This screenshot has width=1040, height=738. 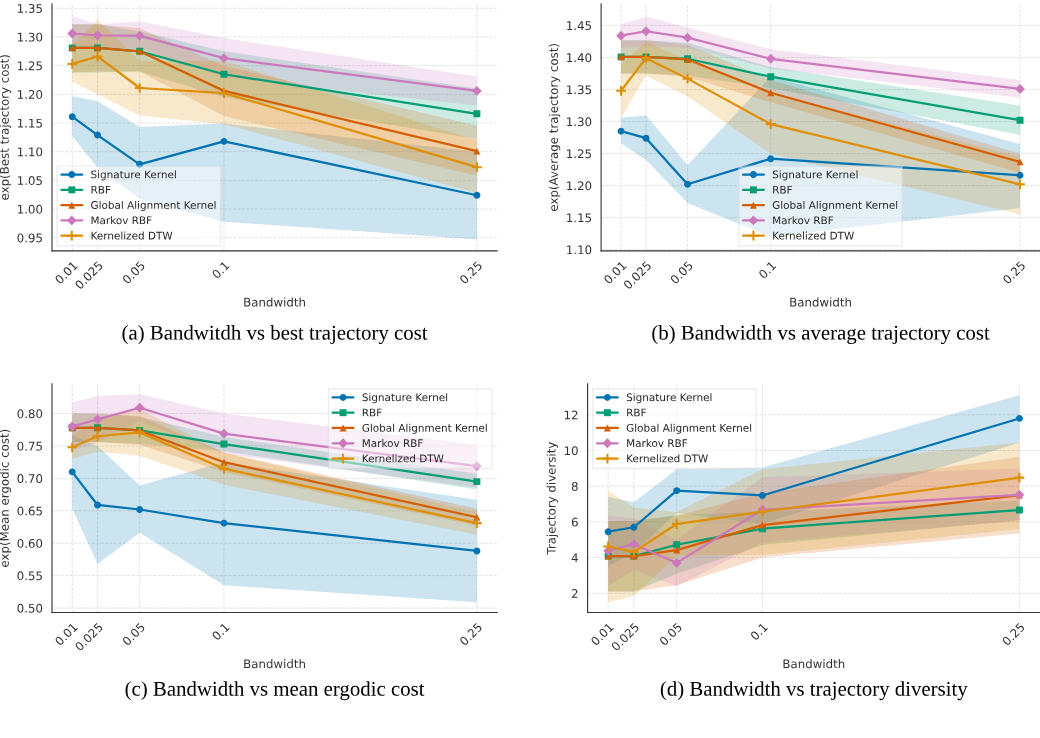 I want to click on y-tick-label: 0.60, so click(x=30, y=543).